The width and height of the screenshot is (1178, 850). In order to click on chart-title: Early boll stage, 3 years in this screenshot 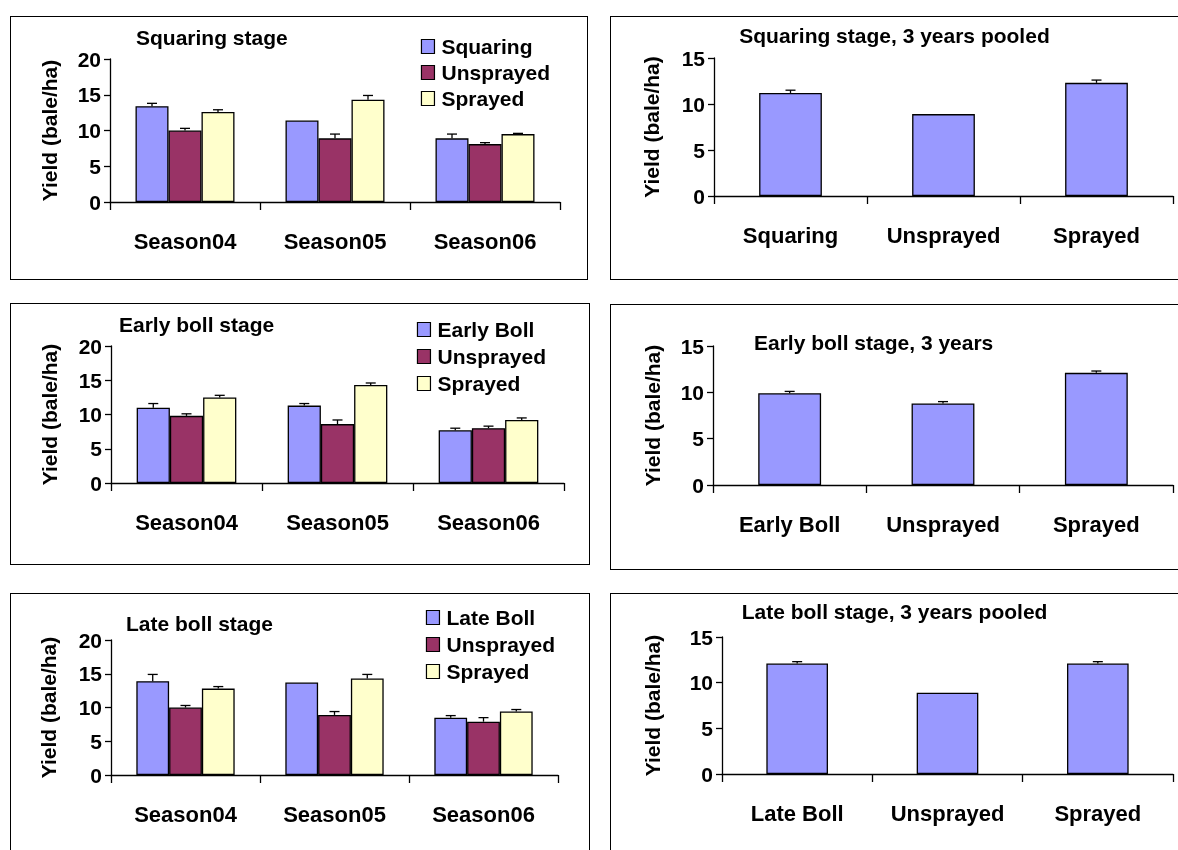, I will do `click(874, 342)`.